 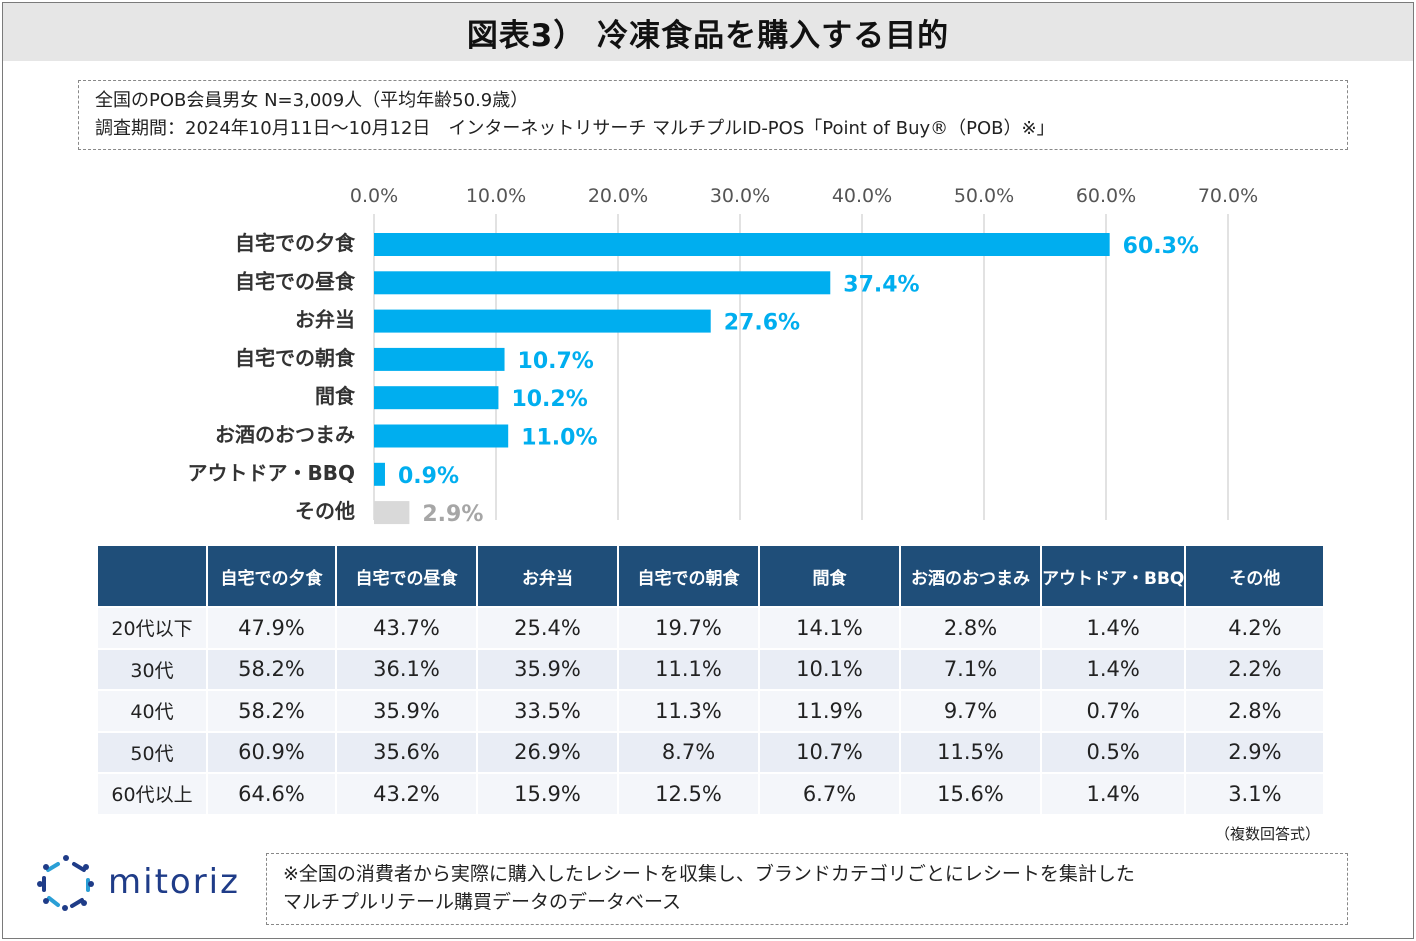 I want to click on table-row: 50代 60.9% 35.6% 26.9% 8.7% 10.7% 11.5% 0.5% 2.9%, so click(x=711, y=752).